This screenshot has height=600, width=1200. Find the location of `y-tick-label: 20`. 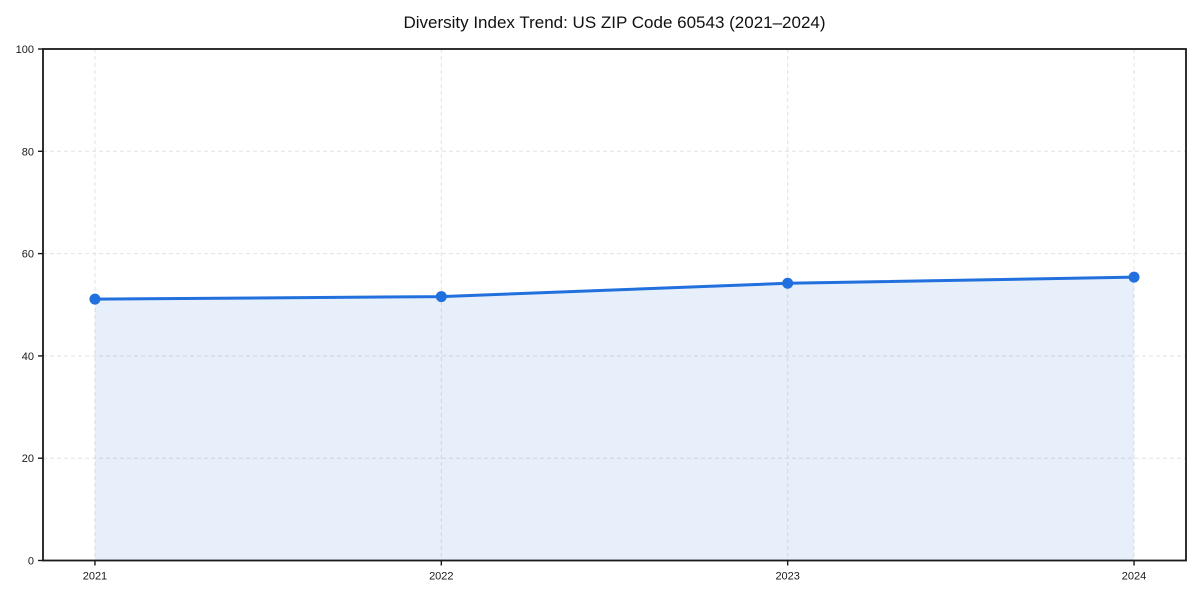

y-tick-label: 20 is located at coordinates (28, 459).